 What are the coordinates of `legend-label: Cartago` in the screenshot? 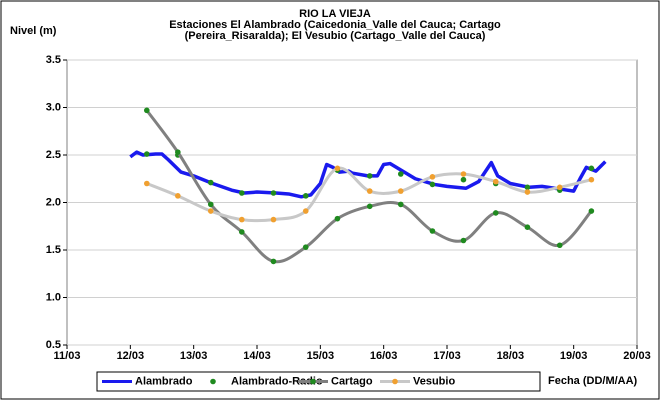 It's located at (352, 381).